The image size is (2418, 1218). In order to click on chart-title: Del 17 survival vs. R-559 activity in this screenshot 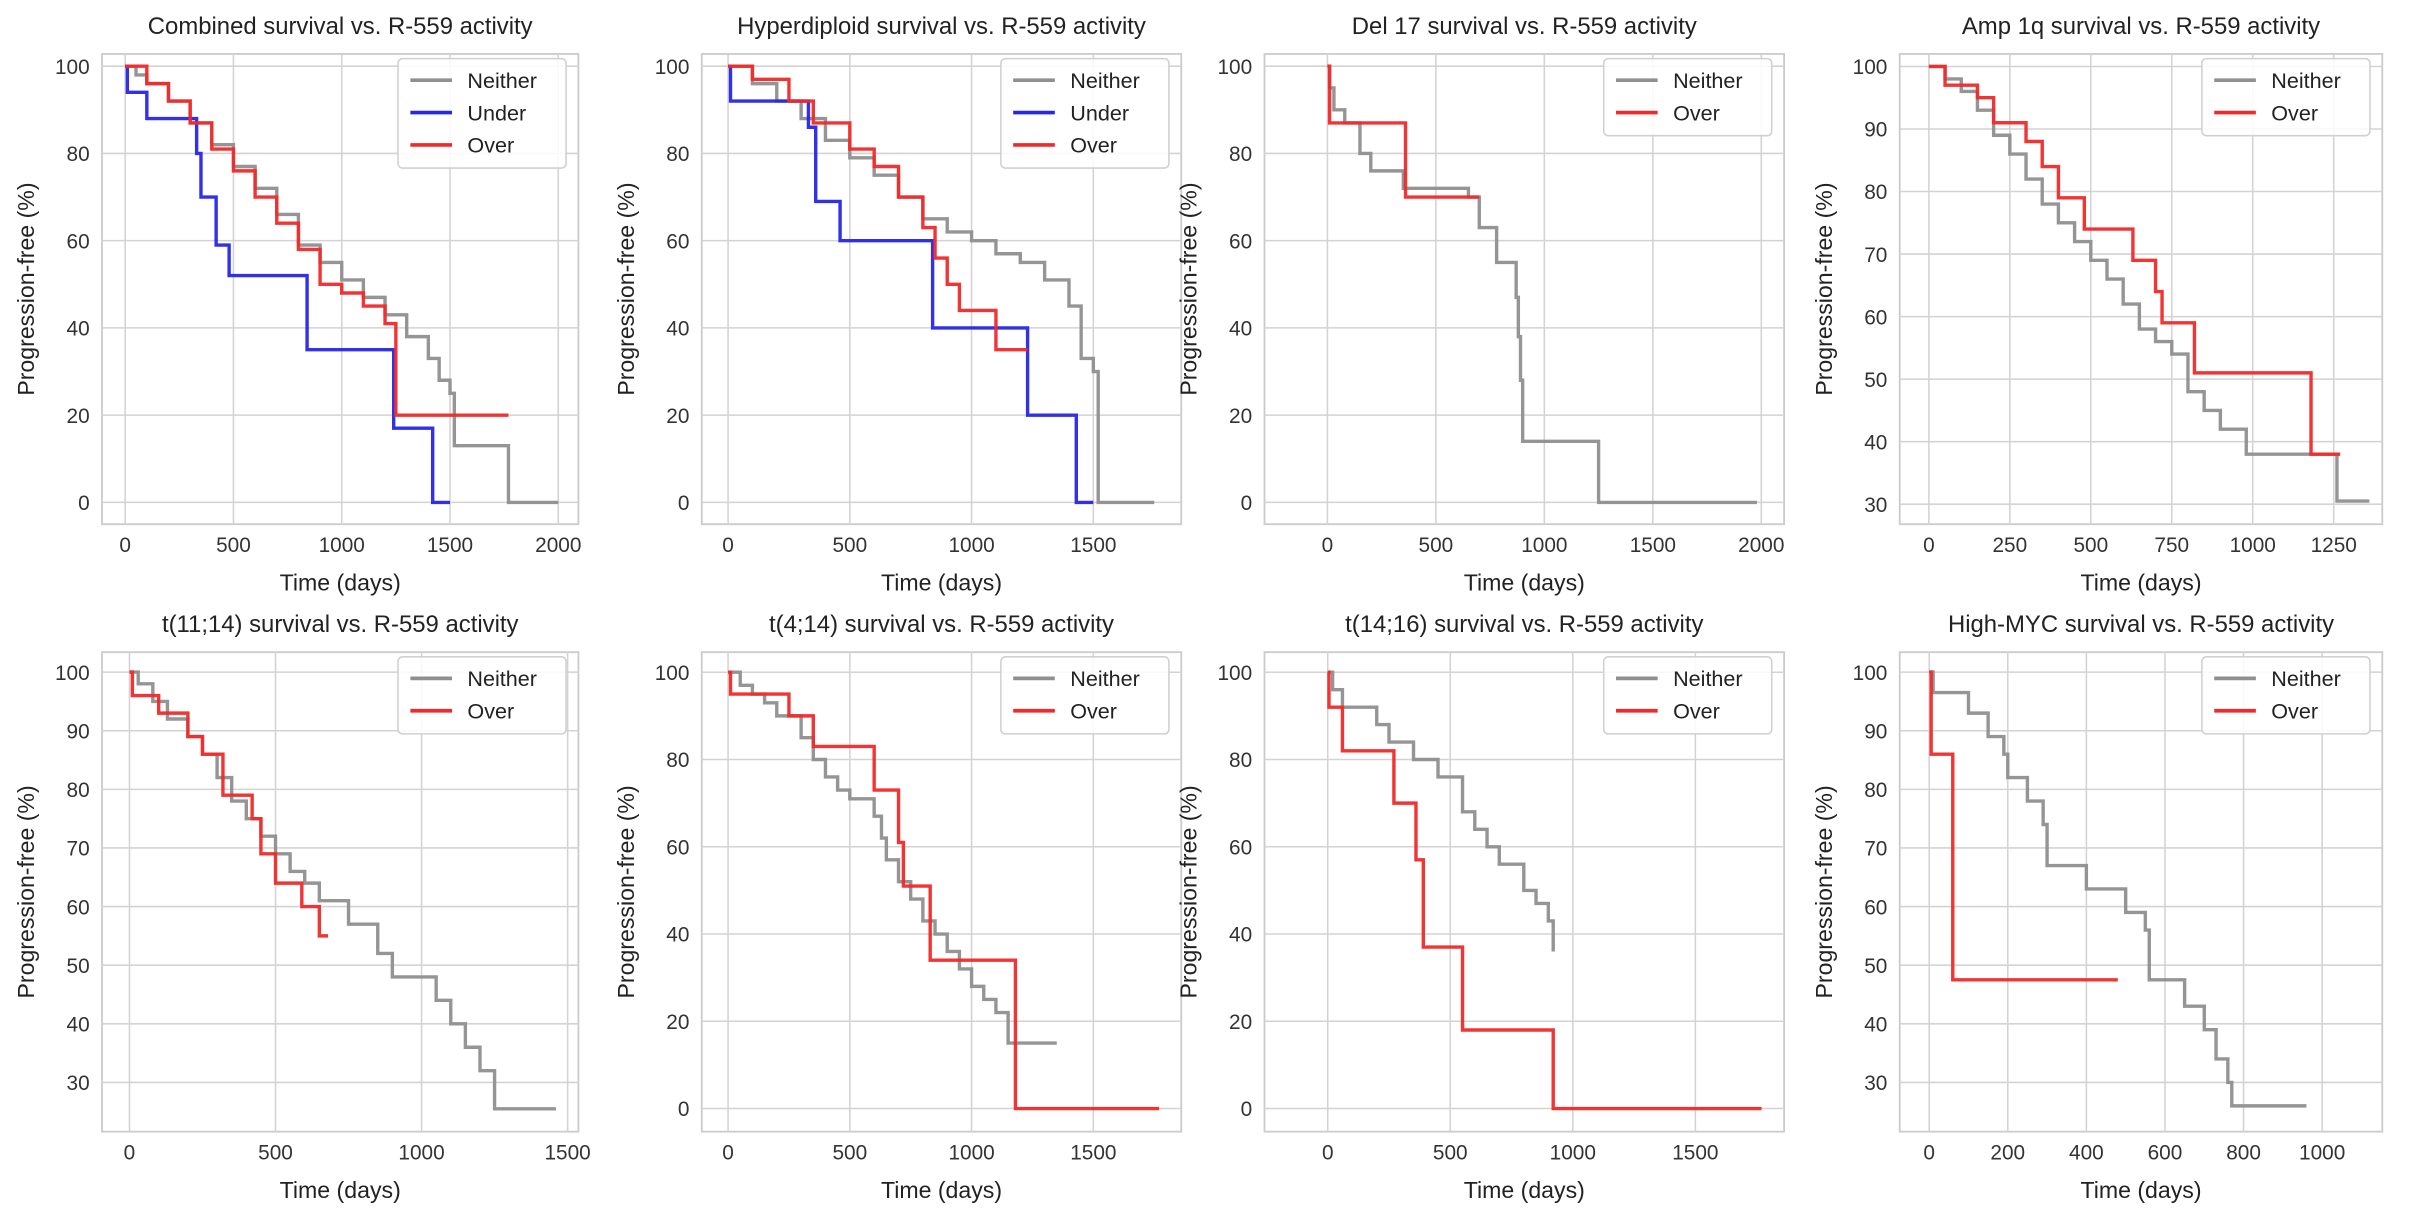, I will do `click(1524, 26)`.